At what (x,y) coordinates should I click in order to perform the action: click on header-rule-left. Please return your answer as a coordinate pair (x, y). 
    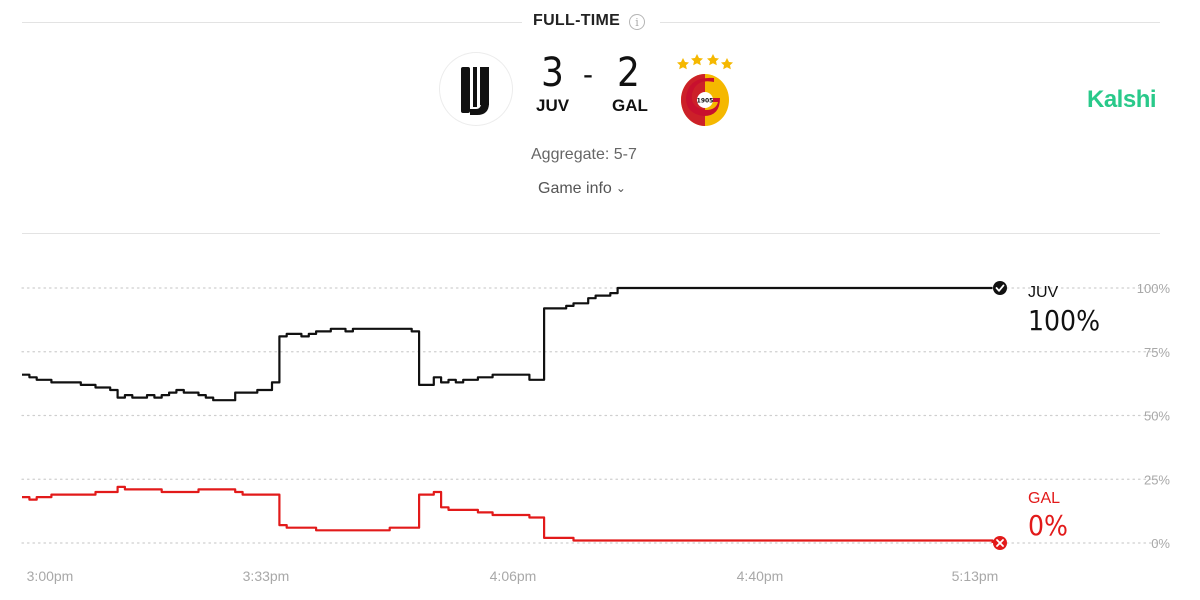
    Looking at the image, I should click on (272, 22).